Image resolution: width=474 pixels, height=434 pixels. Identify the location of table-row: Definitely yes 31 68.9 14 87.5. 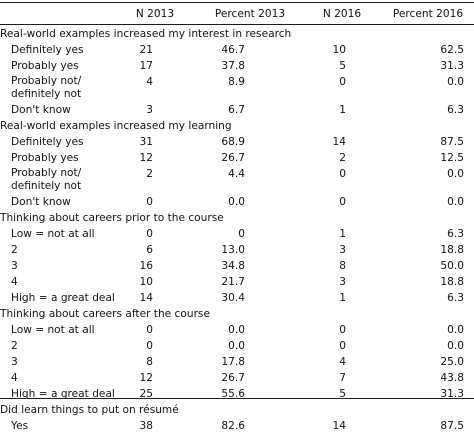
(237, 142).